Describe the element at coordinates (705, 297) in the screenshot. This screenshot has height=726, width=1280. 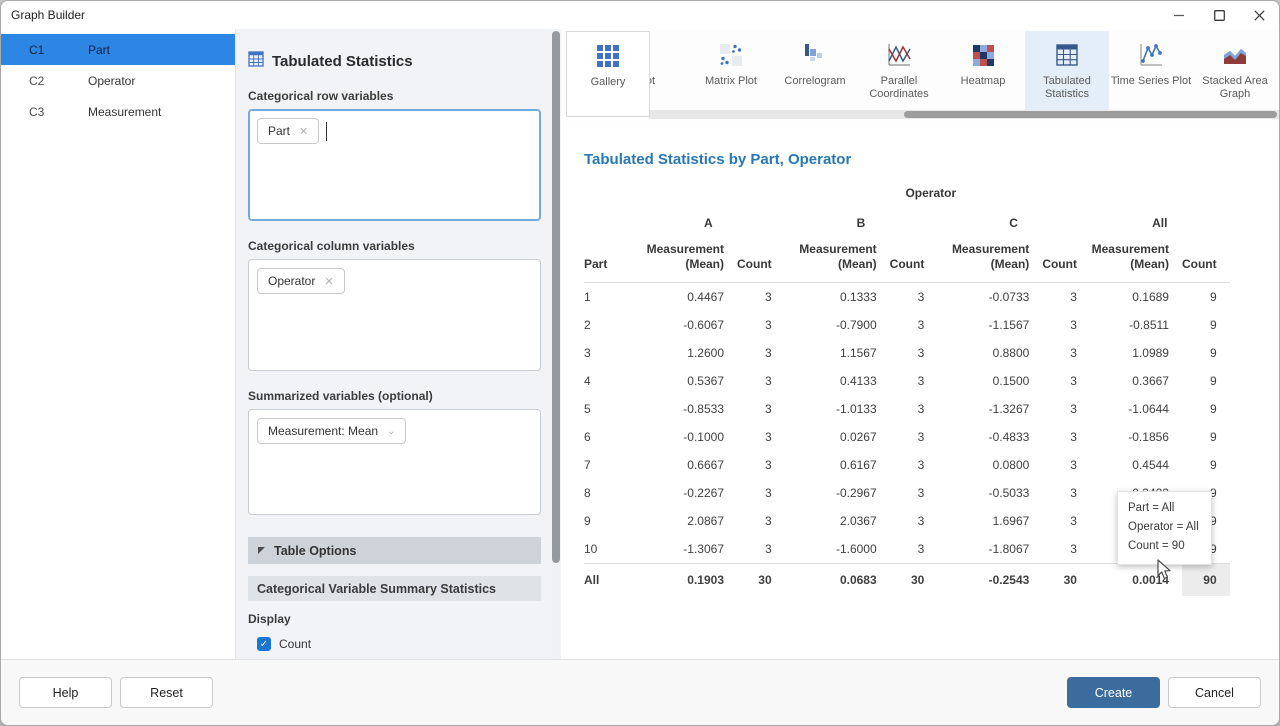
I see `mean-cell: 0.4467` at that location.